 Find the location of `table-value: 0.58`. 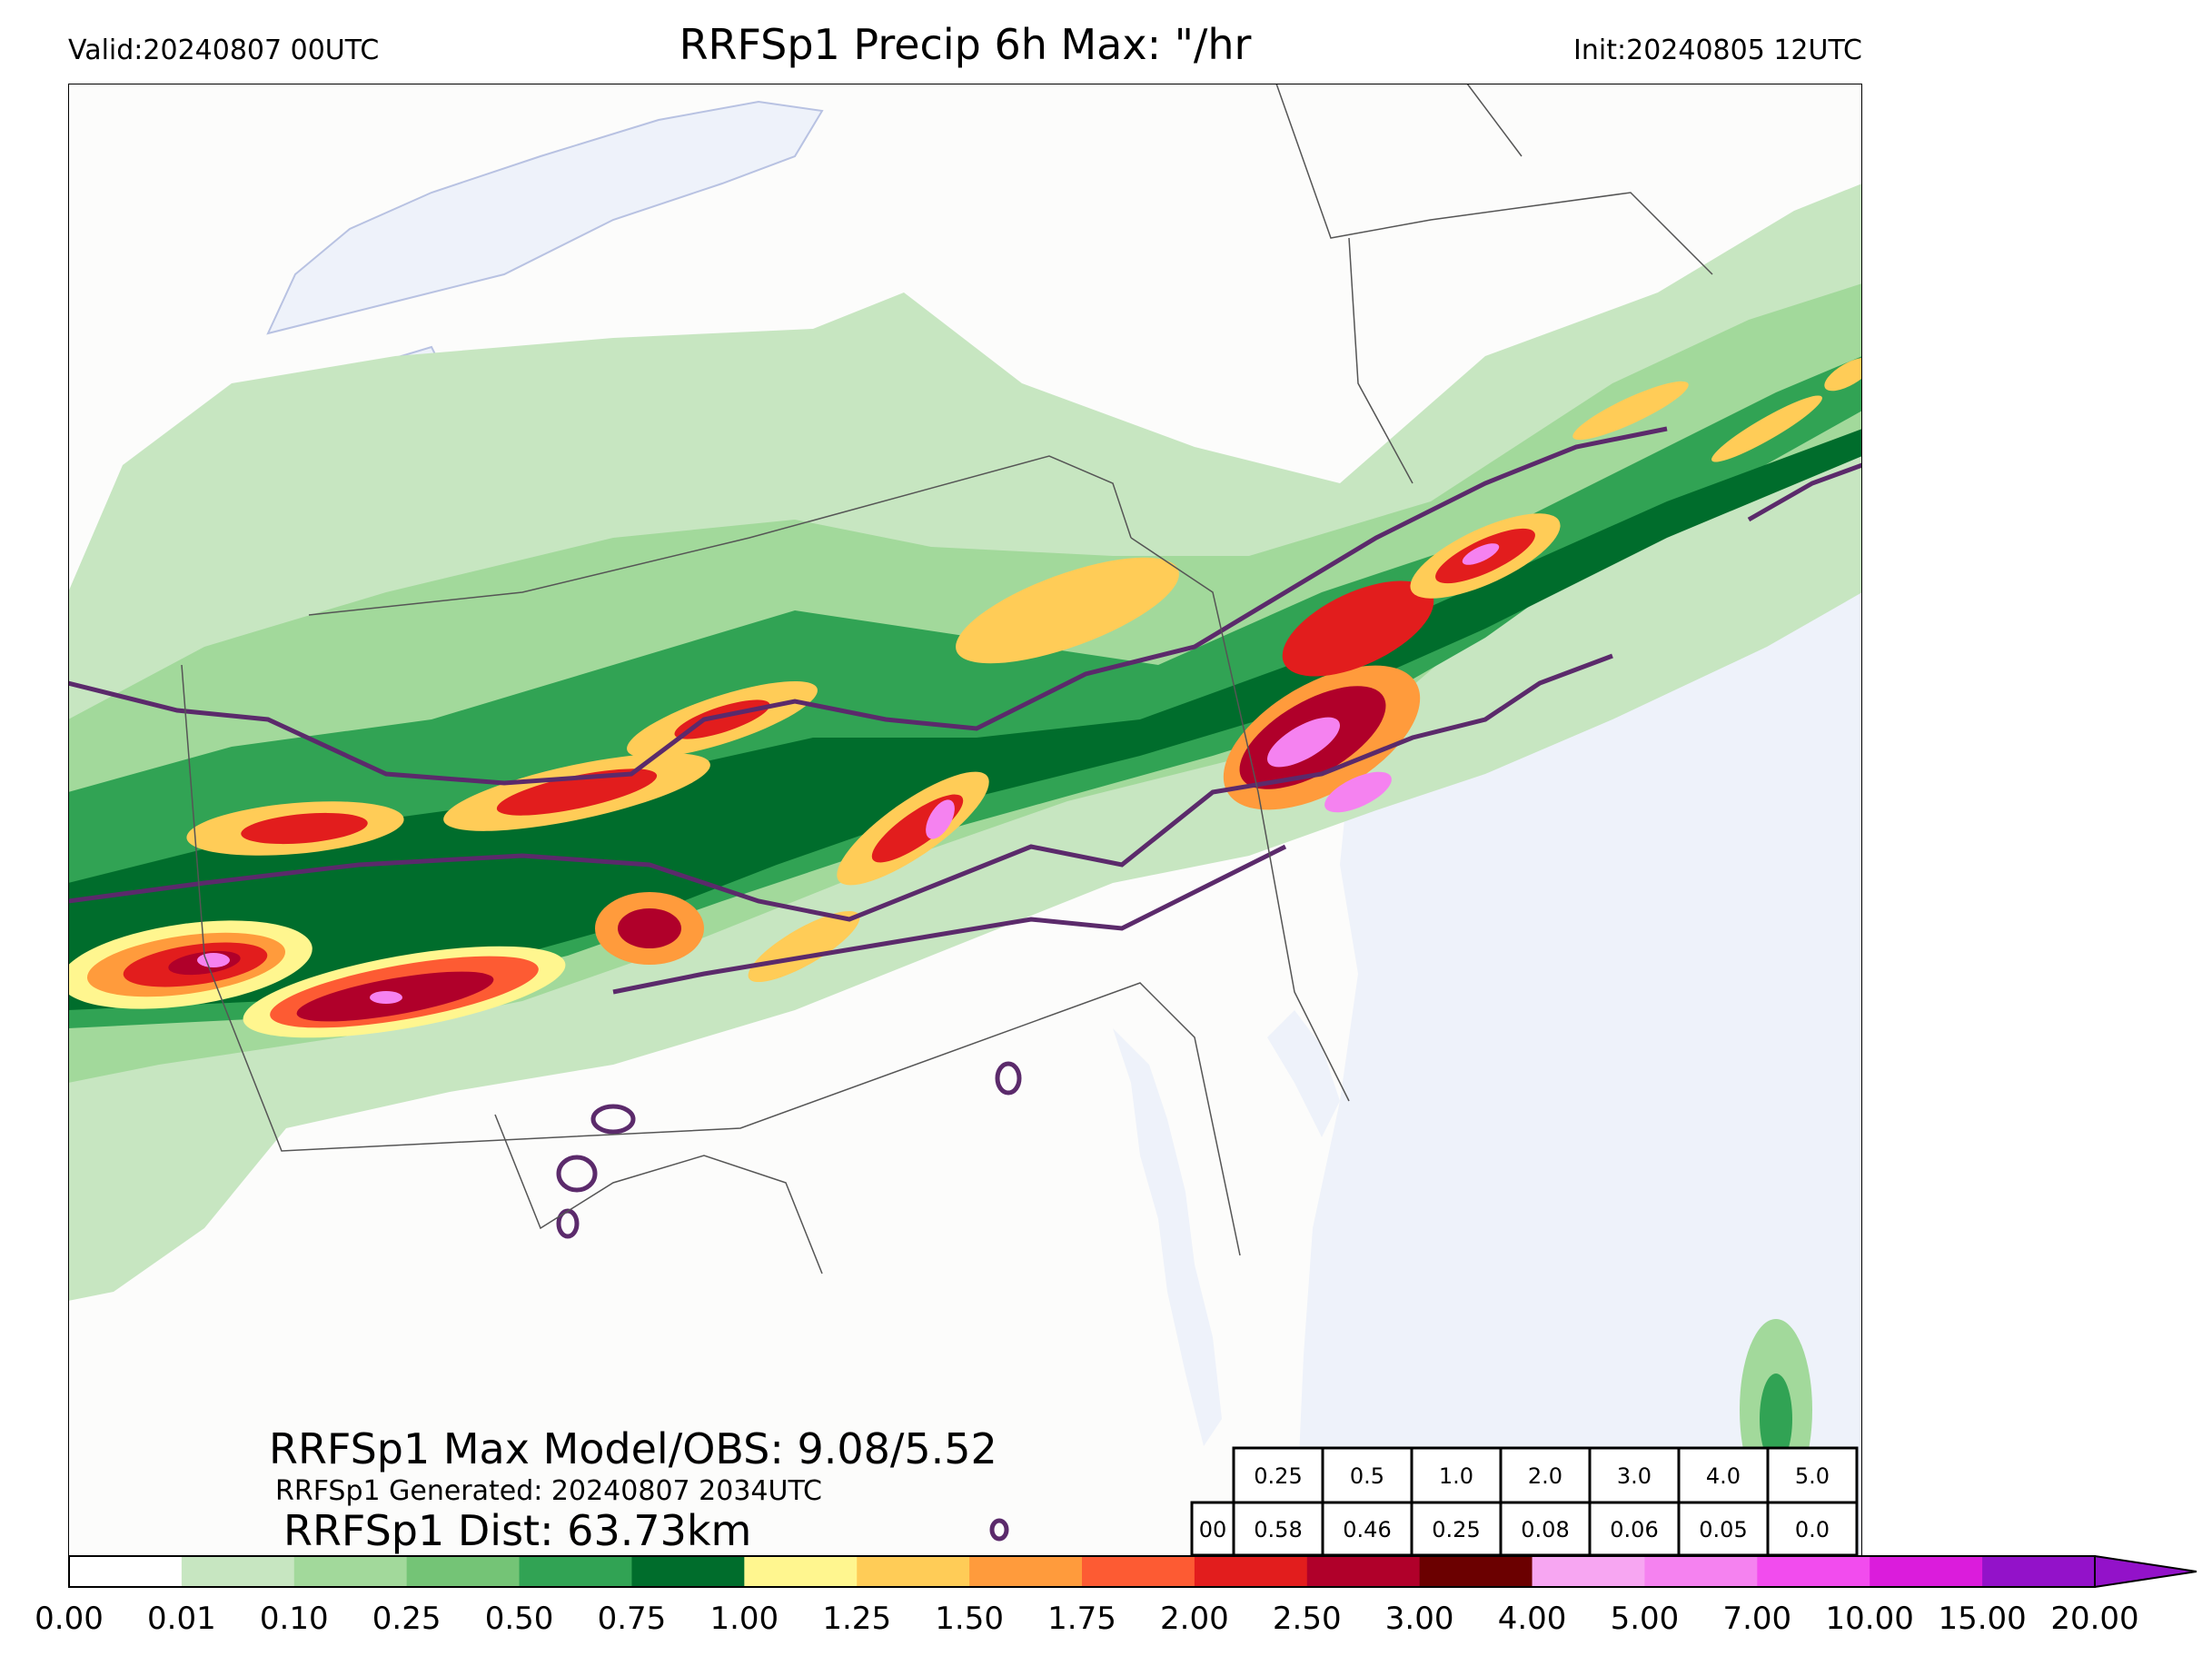

table-value: 0.58 is located at coordinates (1278, 1530).